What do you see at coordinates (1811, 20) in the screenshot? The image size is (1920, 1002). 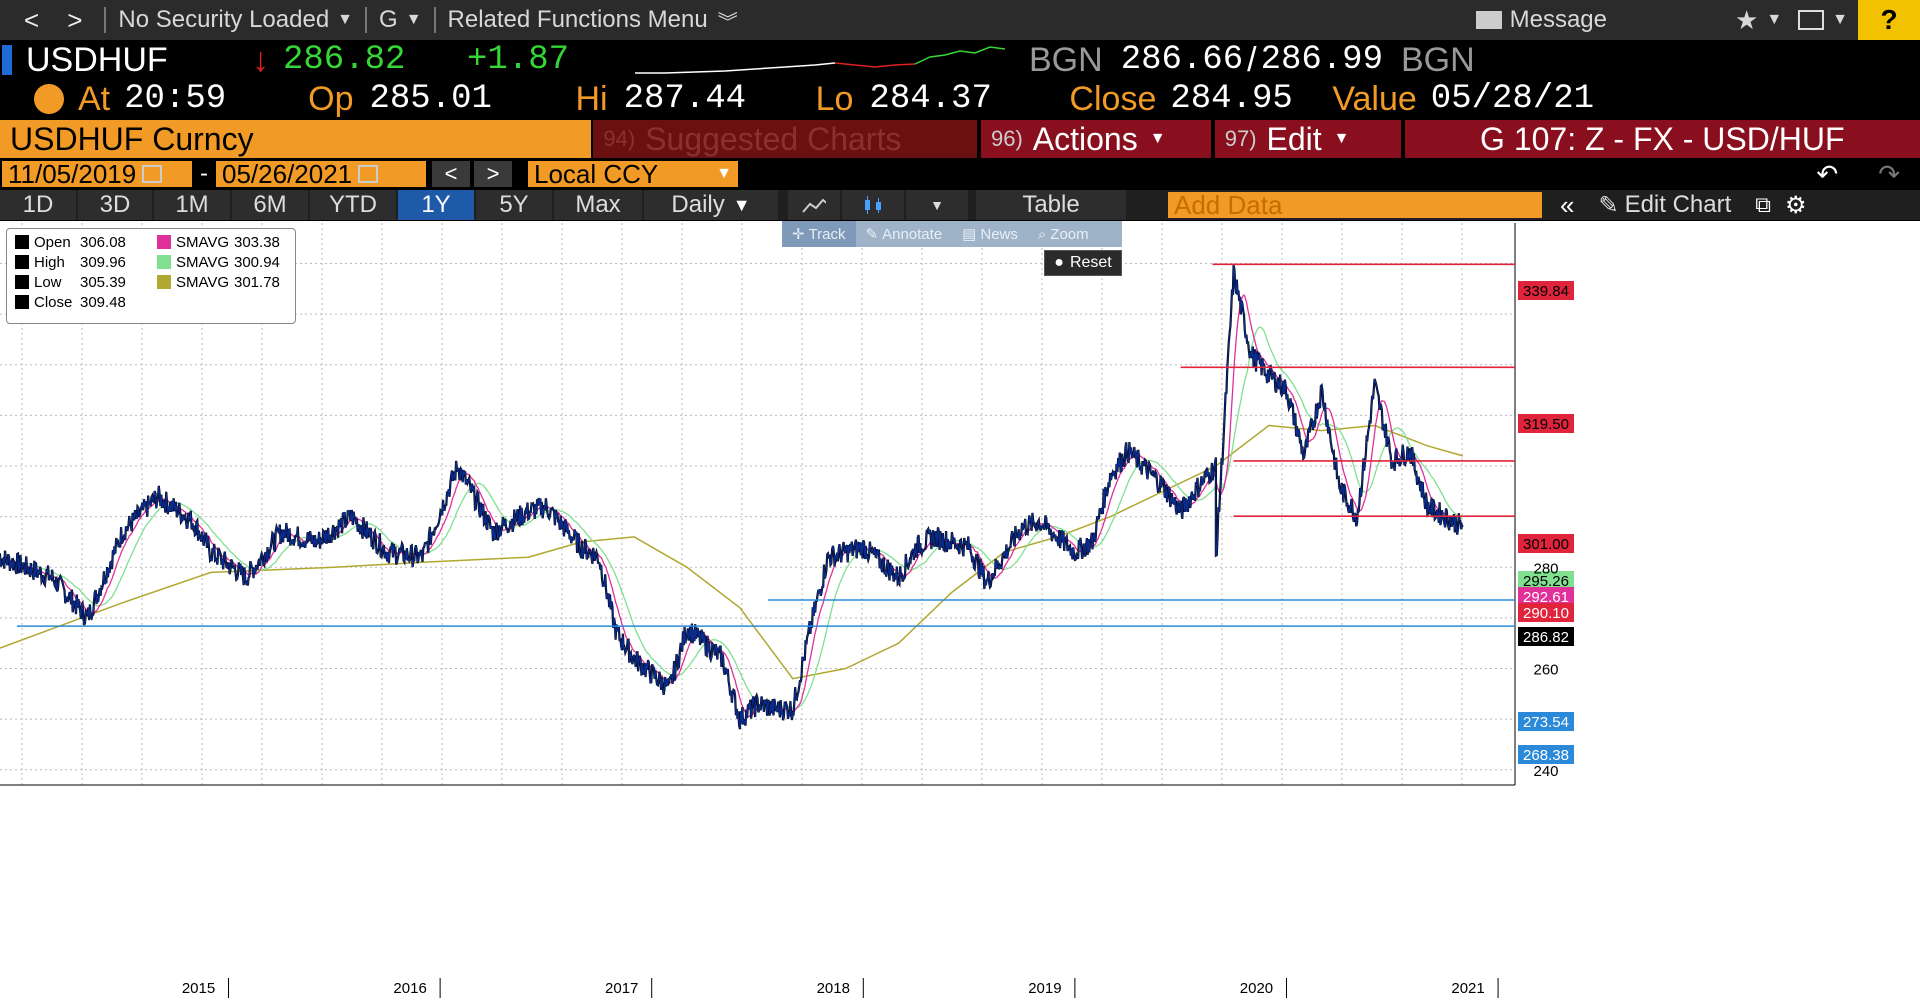 I see `window-icon` at bounding box center [1811, 20].